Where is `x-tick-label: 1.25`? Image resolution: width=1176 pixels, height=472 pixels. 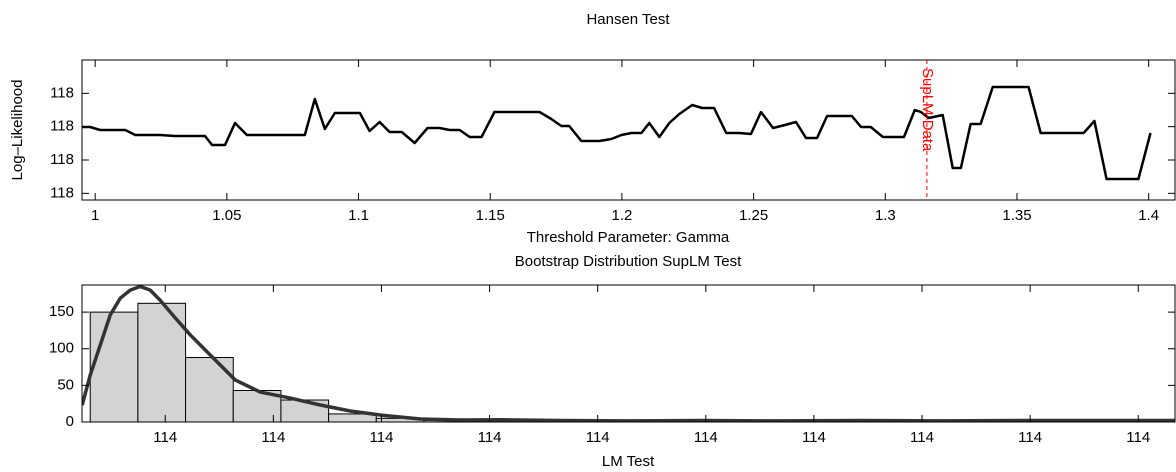
x-tick-label: 1.25 is located at coordinates (753, 215).